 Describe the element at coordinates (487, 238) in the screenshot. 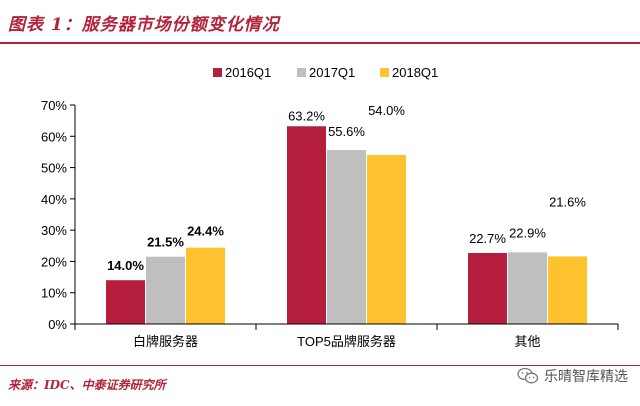

I see `data-label: 22.7%` at that location.